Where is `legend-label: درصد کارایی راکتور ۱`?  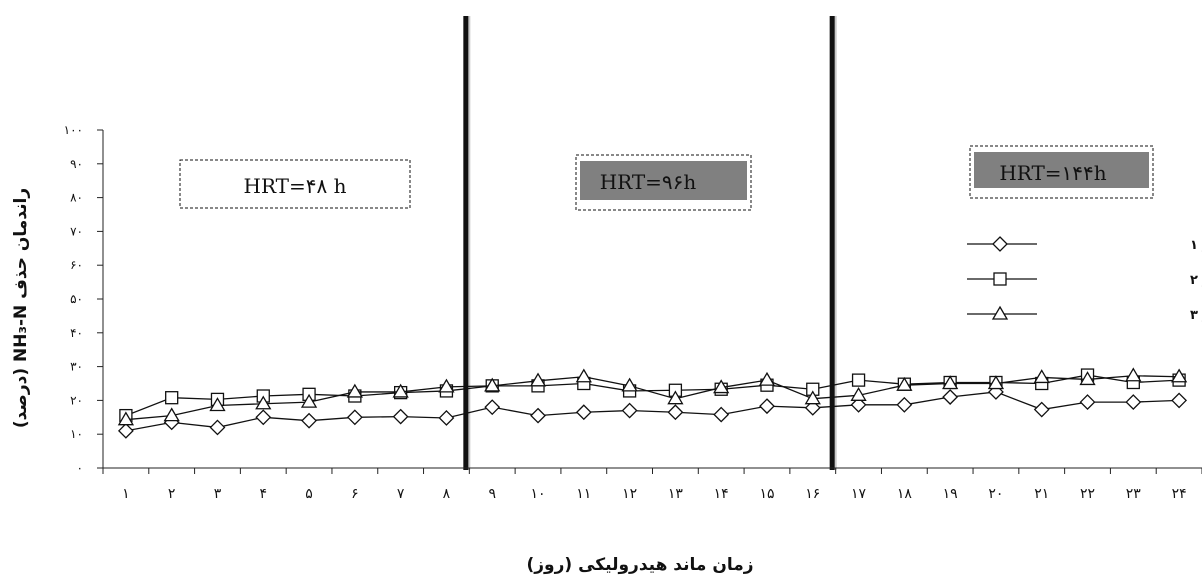
legend-label: درصد کارایی راکتور ۱ is located at coordinates (1196, 245).